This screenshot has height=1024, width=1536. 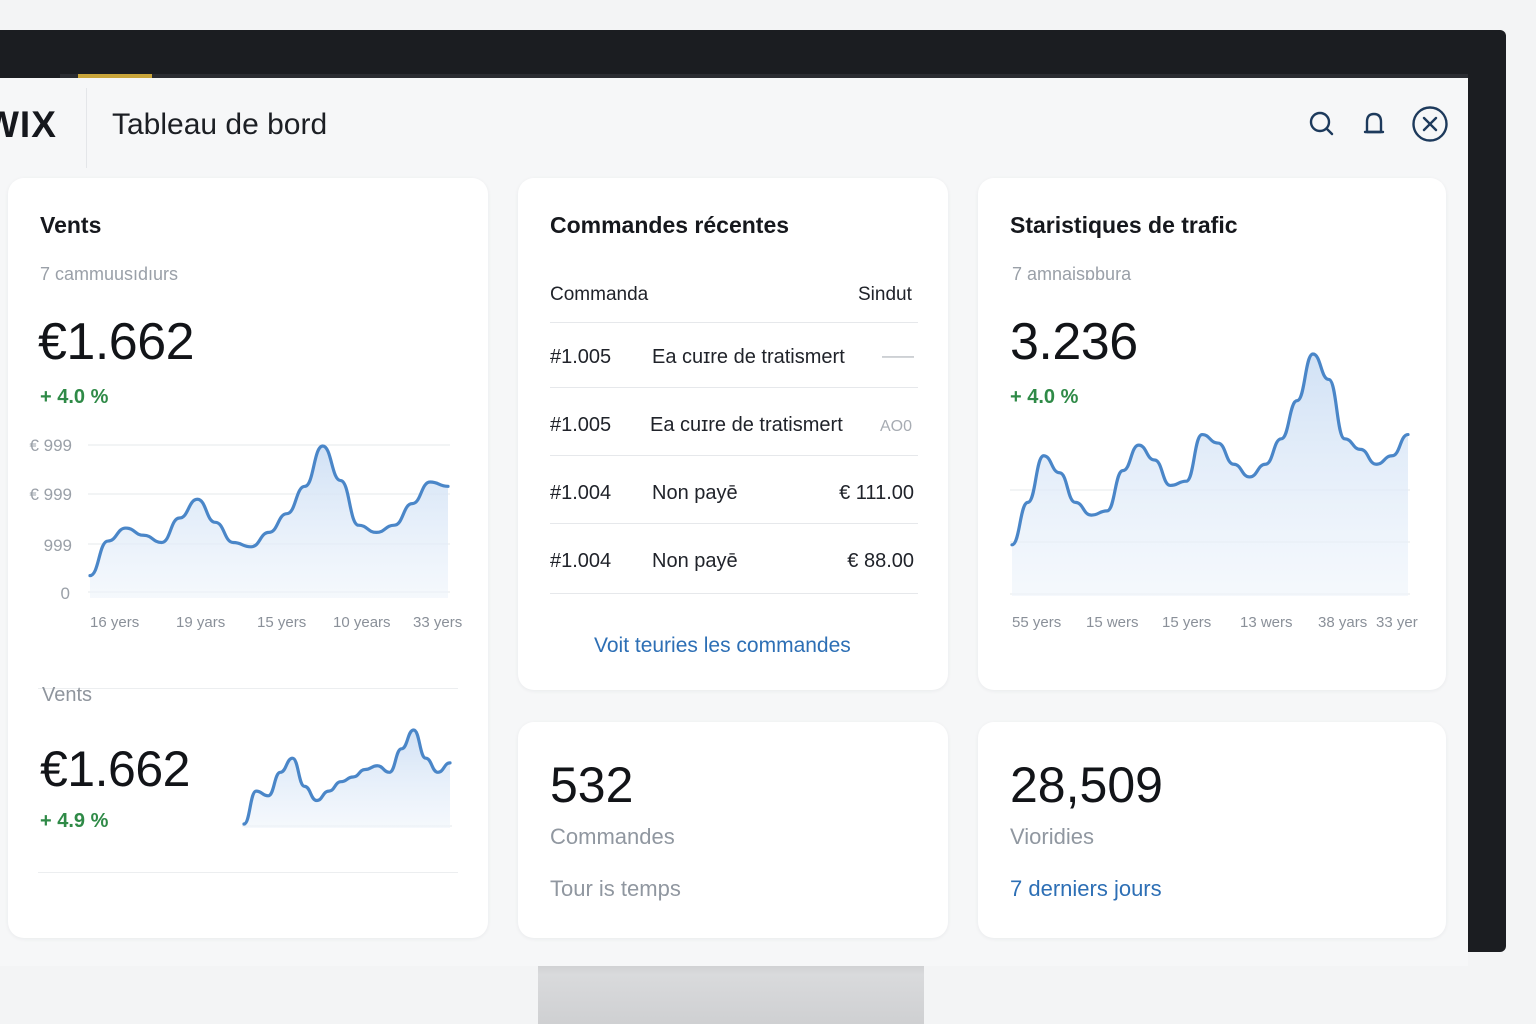 I want to click on x-tick-label: 33 yer, so click(x=1397, y=622).